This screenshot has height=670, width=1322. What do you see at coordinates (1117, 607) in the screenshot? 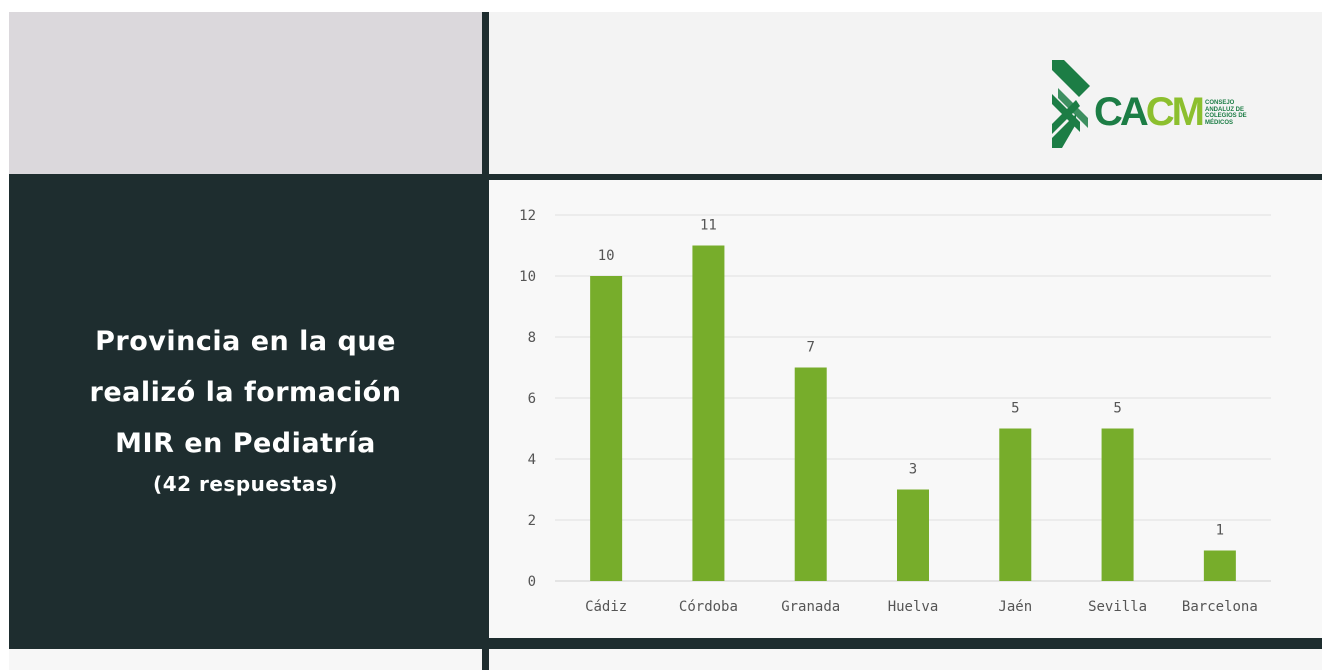
I see `x-tick-label: Sevilla` at bounding box center [1117, 607].